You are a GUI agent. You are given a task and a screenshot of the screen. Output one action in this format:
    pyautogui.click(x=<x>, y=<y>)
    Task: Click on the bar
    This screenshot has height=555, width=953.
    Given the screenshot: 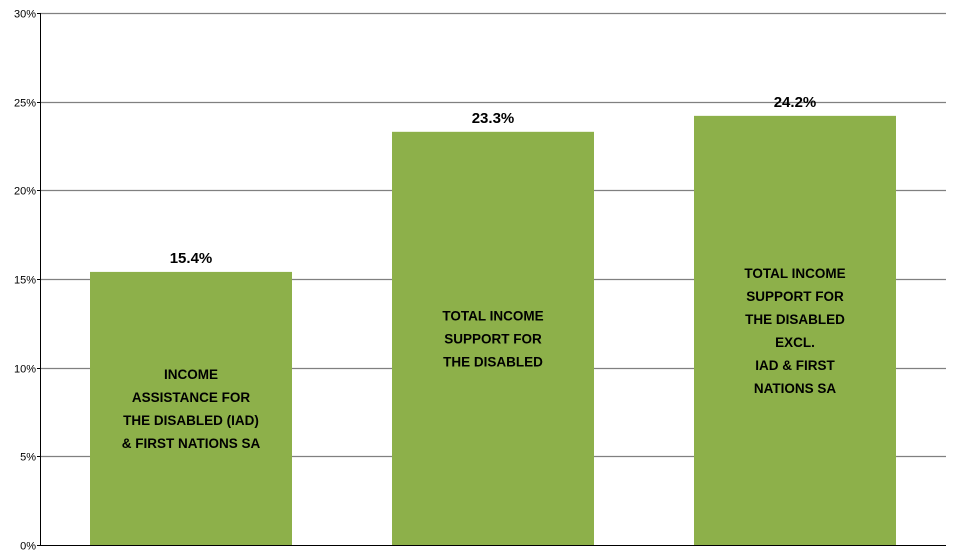 What is the action you would take?
    pyautogui.click(x=191, y=408)
    